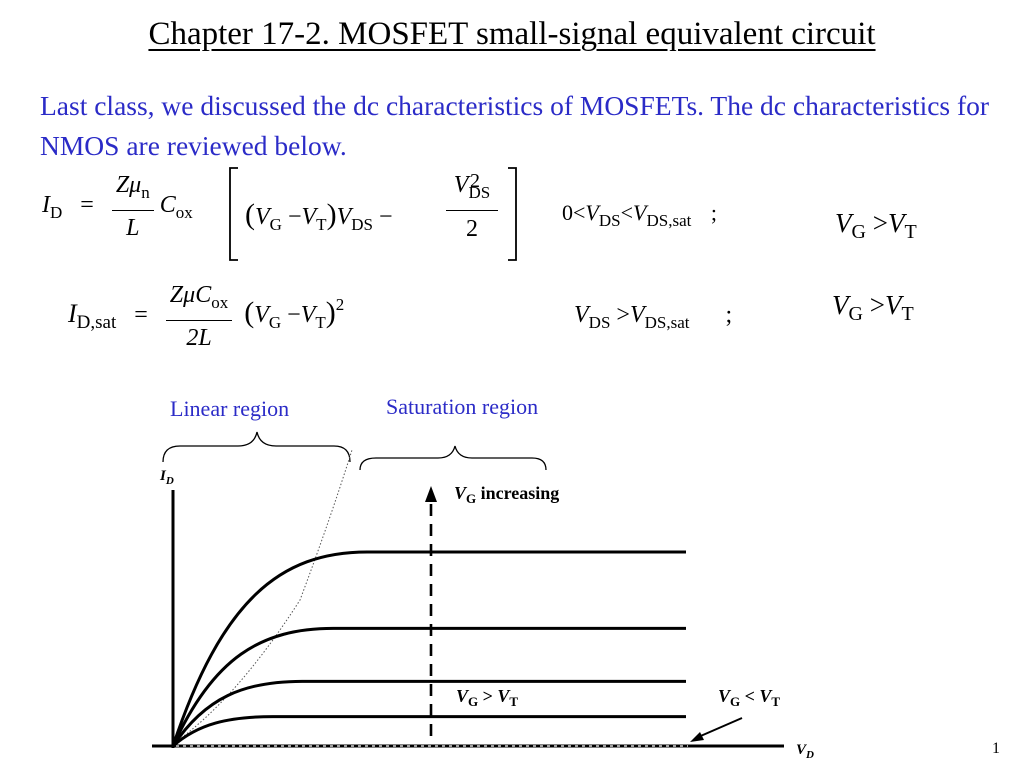  What do you see at coordinates (472, 207) in the screenshot?
I see `vds-squared-fraction: VDS 2 2` at bounding box center [472, 207].